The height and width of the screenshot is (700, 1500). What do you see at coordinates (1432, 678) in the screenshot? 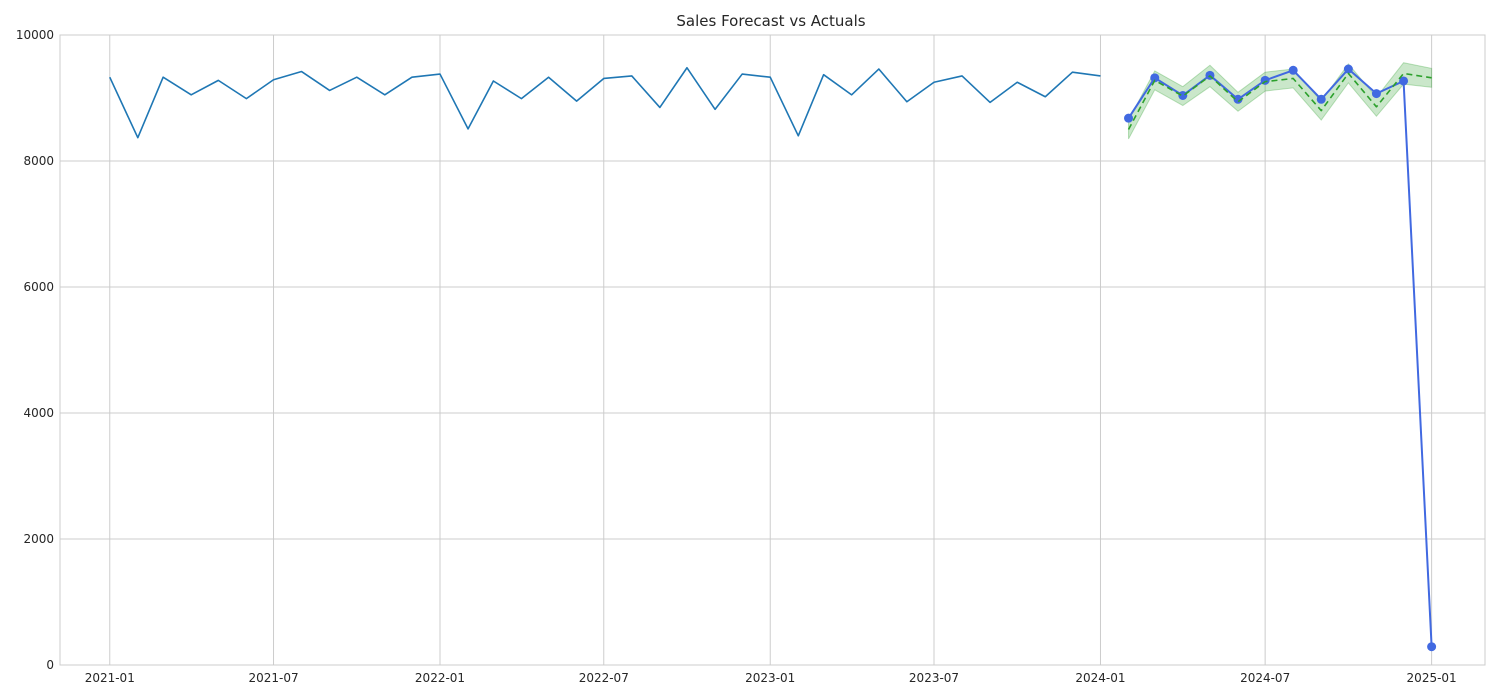
I see `x-tick-label: 2025-01` at bounding box center [1432, 678].